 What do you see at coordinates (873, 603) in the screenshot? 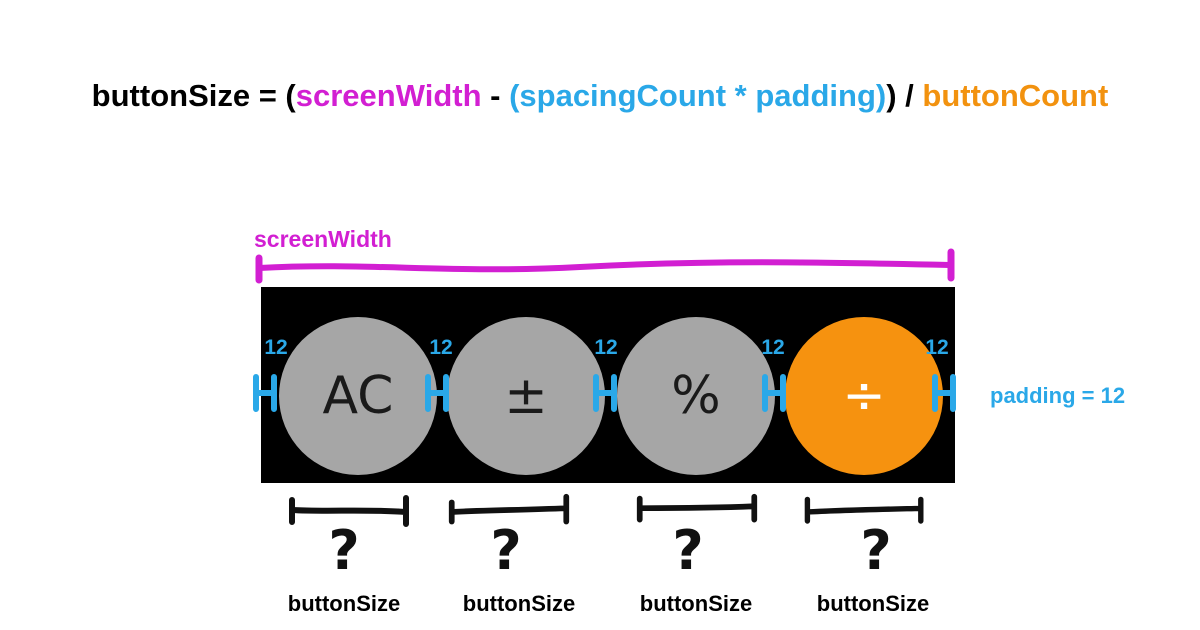
I see `button-size-label-4: buttonSize` at bounding box center [873, 603].